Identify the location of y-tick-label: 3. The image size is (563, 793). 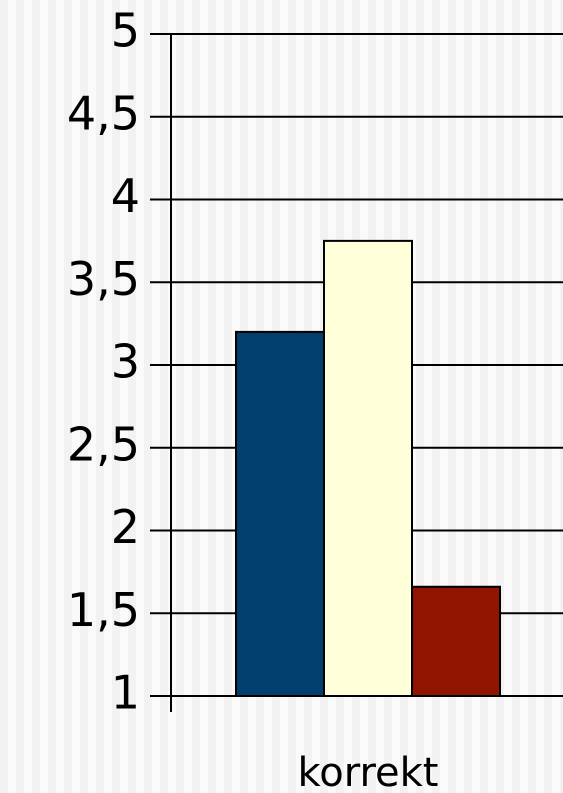
(125, 362).